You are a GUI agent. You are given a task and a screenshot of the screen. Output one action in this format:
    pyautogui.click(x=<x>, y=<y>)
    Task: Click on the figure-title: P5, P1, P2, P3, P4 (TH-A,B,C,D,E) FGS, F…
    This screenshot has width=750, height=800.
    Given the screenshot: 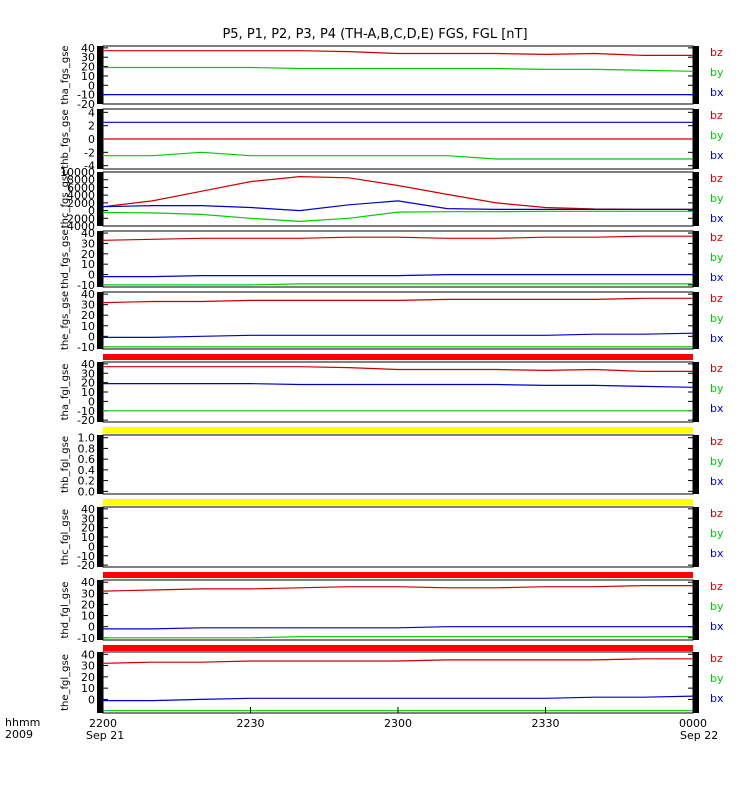 What is the action you would take?
    pyautogui.click(x=375, y=34)
    